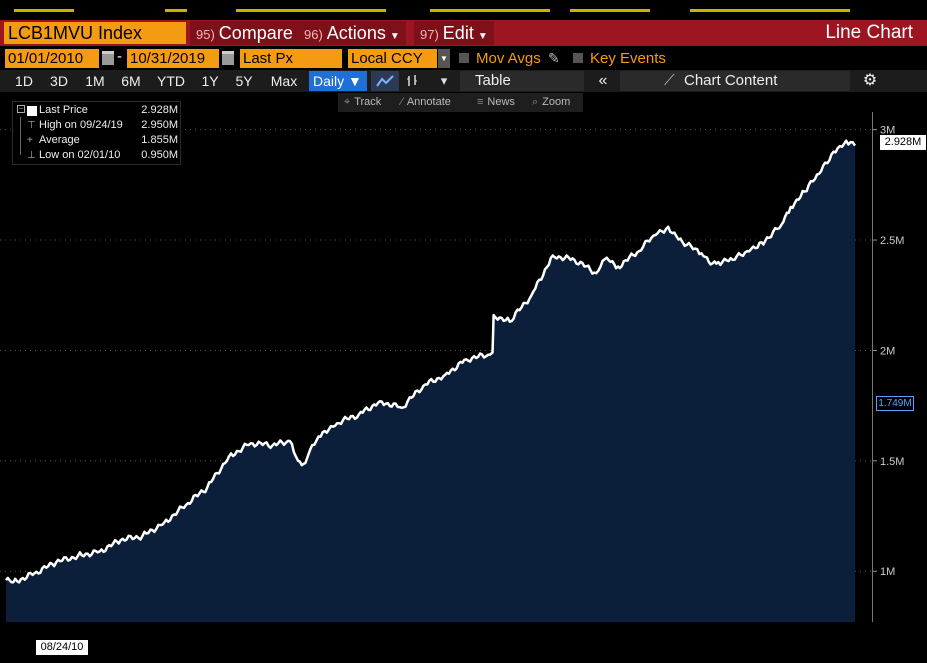 The height and width of the screenshot is (663, 927). I want to click on legend-label: Average, so click(59, 140).